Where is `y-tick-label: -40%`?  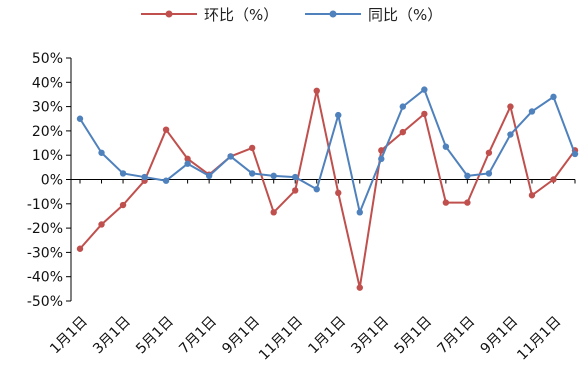
y-tick-label: -40% is located at coordinates (45, 278).